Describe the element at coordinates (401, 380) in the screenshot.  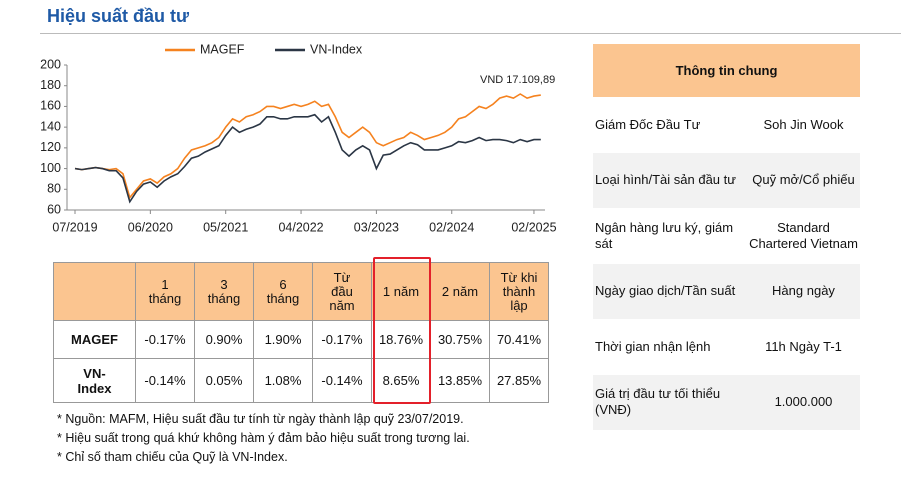
I see `table-cell: 8.65%` at that location.